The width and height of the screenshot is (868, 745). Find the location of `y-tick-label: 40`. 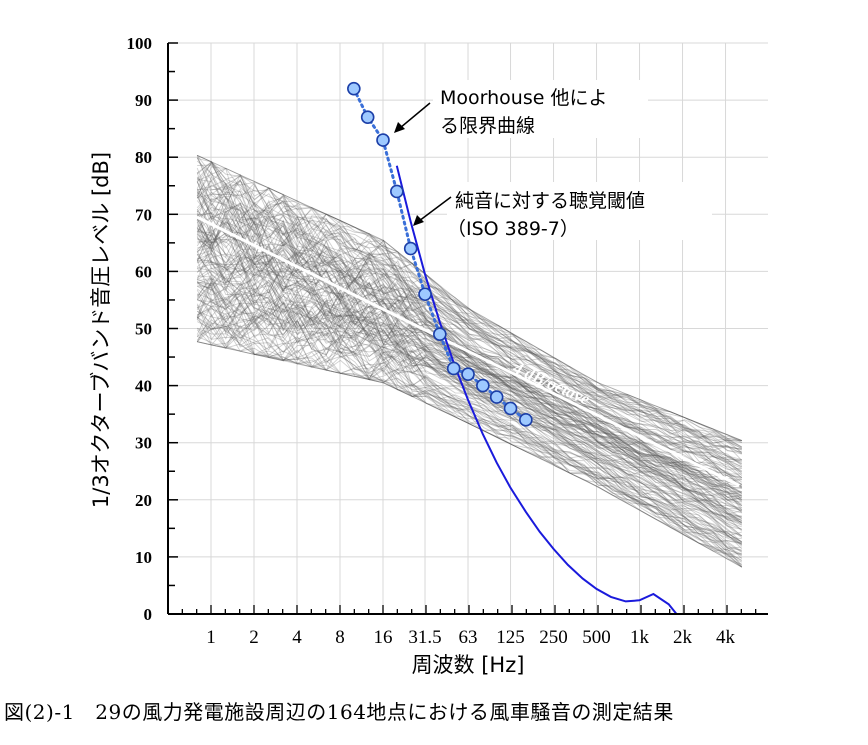

y-tick-label: 40 is located at coordinates (143, 386).